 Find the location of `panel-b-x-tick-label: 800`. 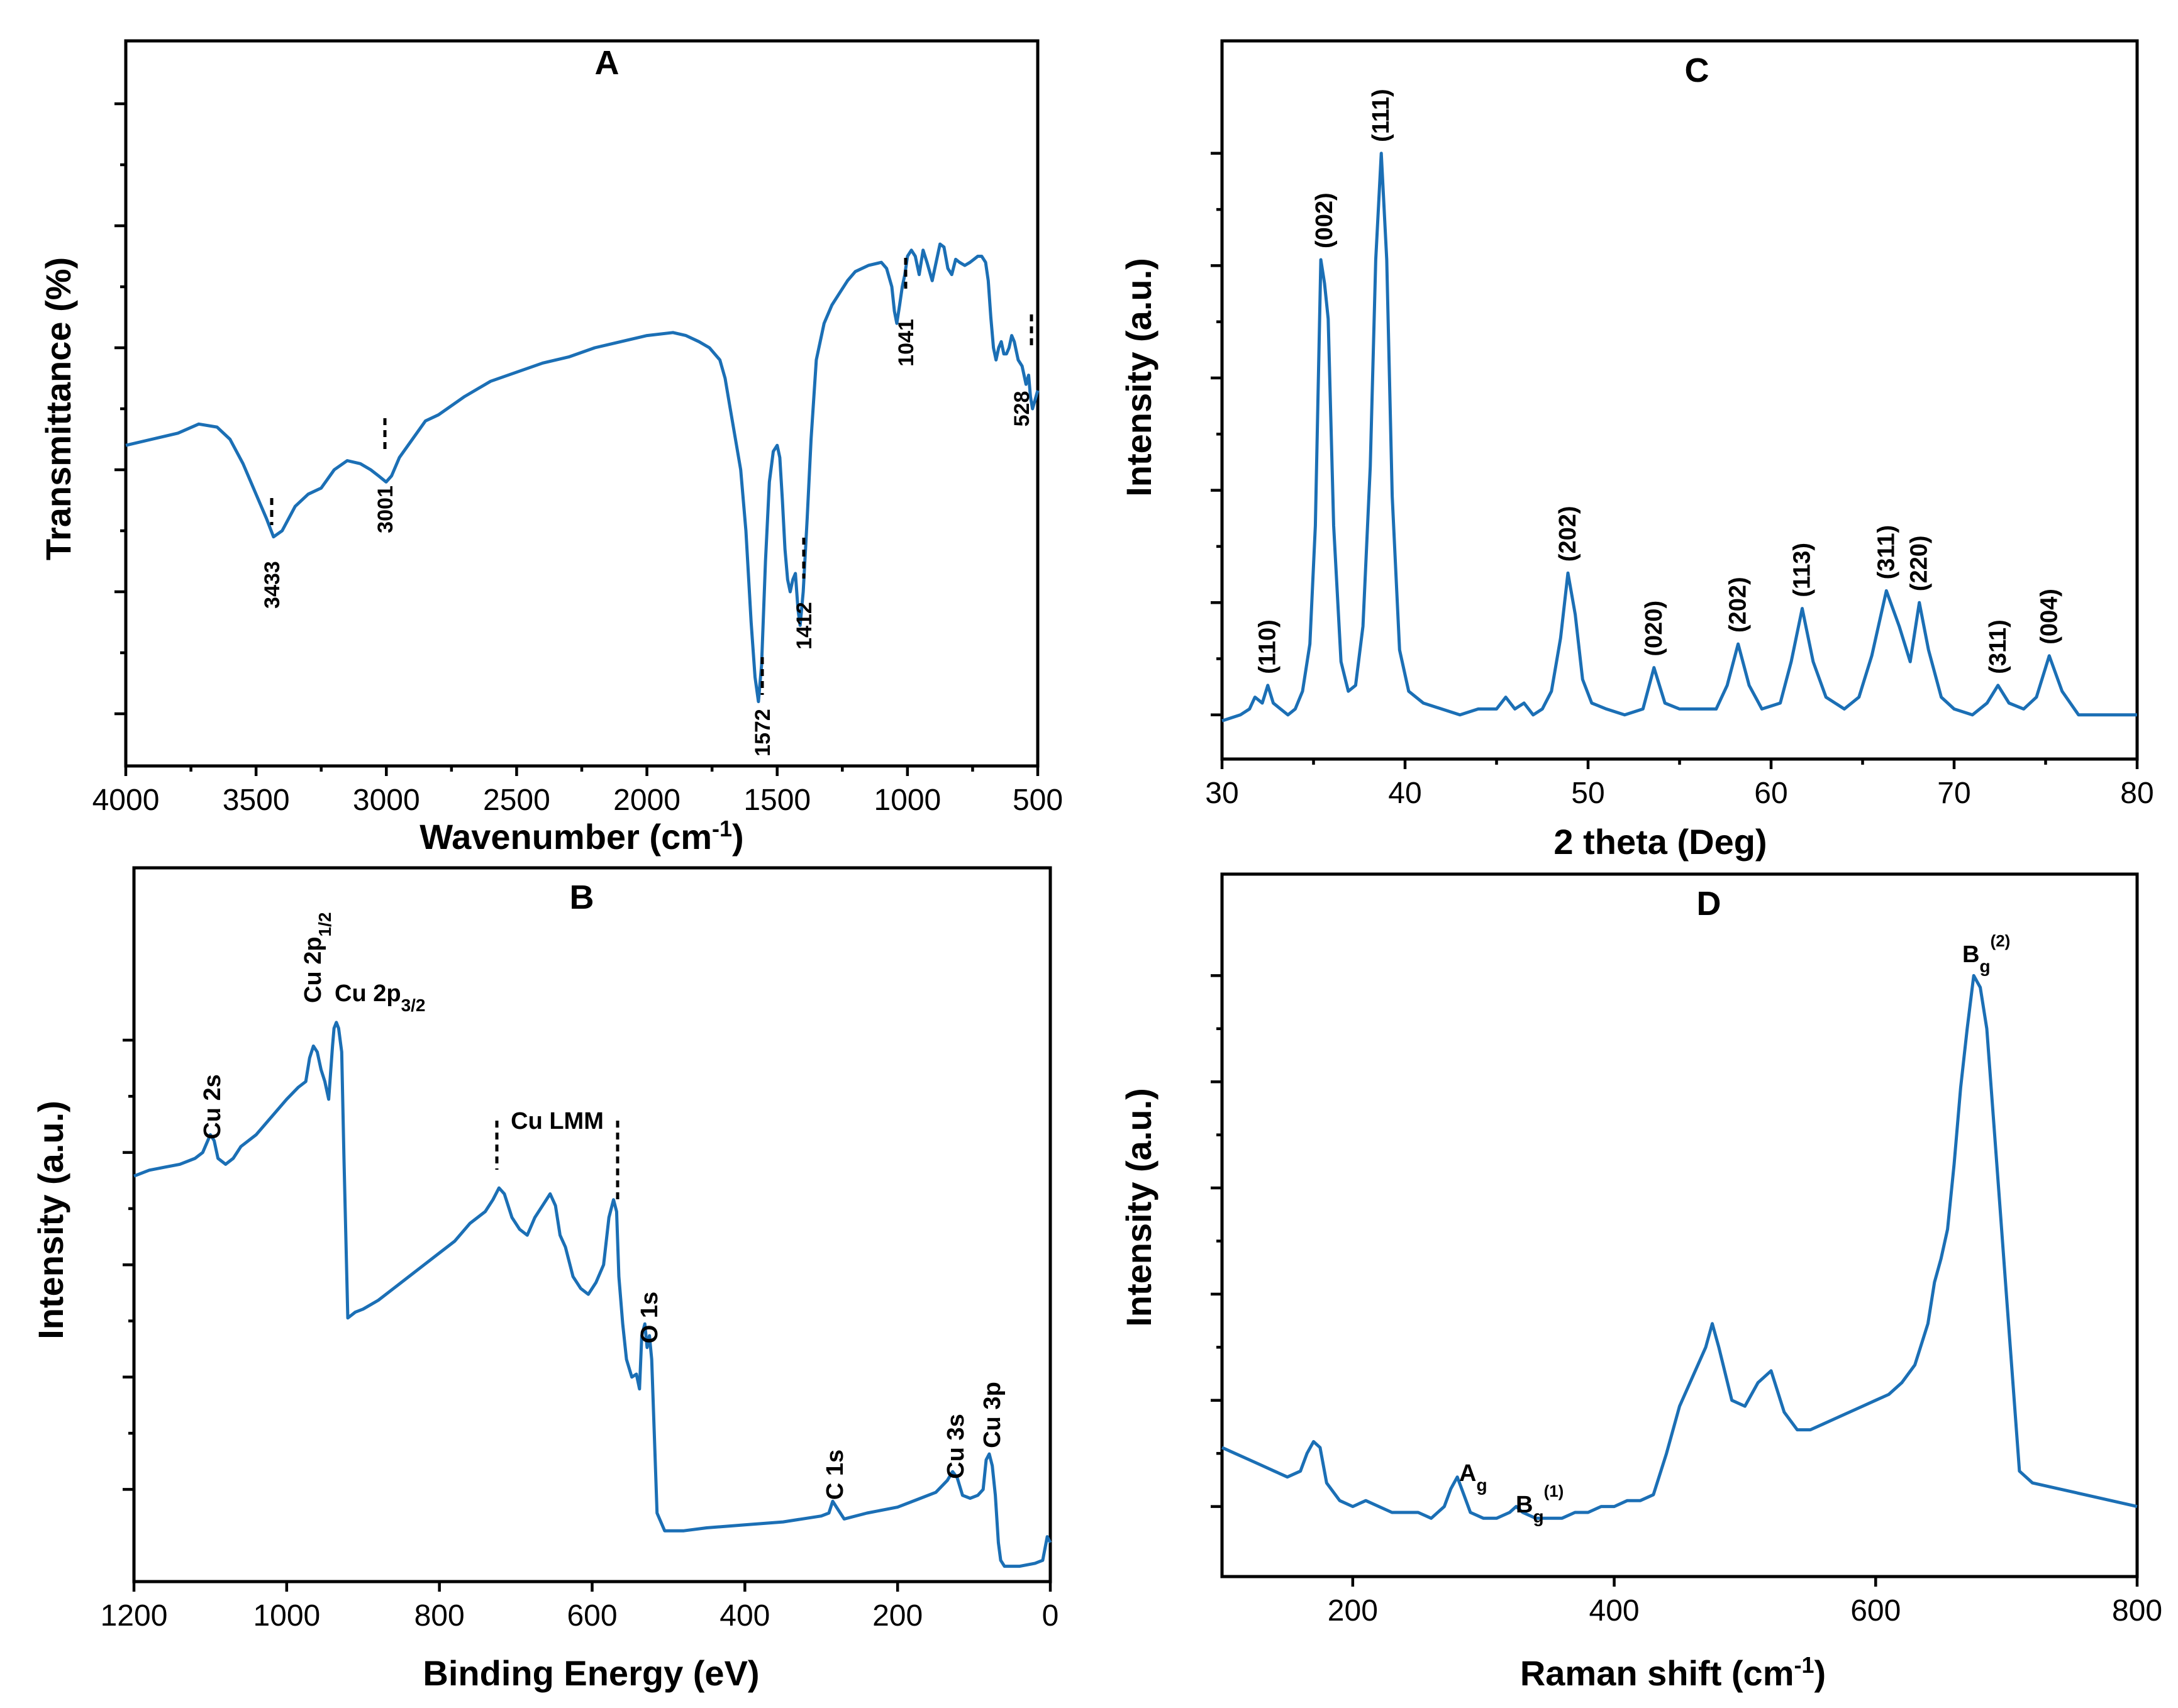

panel-b-x-tick-label: 800 is located at coordinates (439, 1616).